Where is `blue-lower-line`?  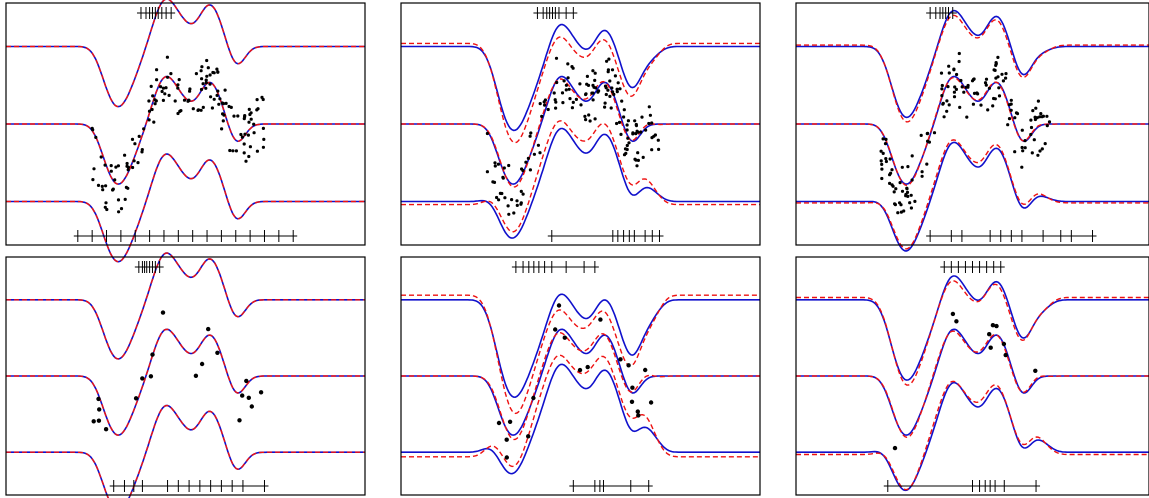
blue-lower-line is located at coordinates (580, 419).